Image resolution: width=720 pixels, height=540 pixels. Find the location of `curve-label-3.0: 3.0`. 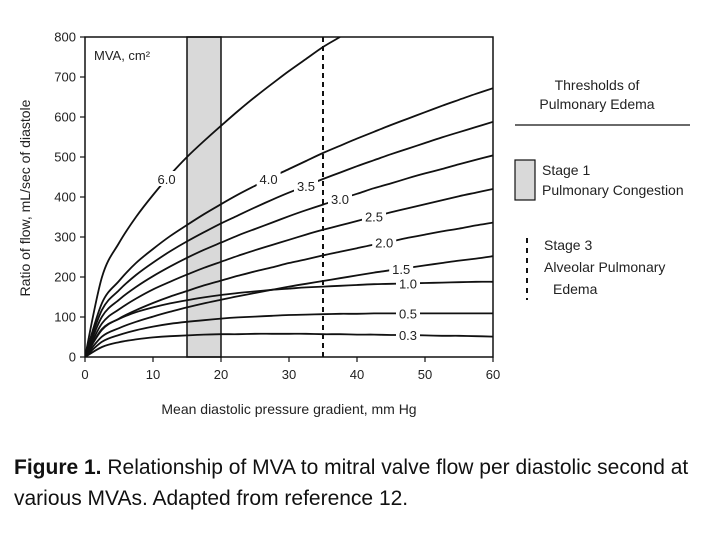

curve-label-3.0: 3.0 is located at coordinates (340, 199).